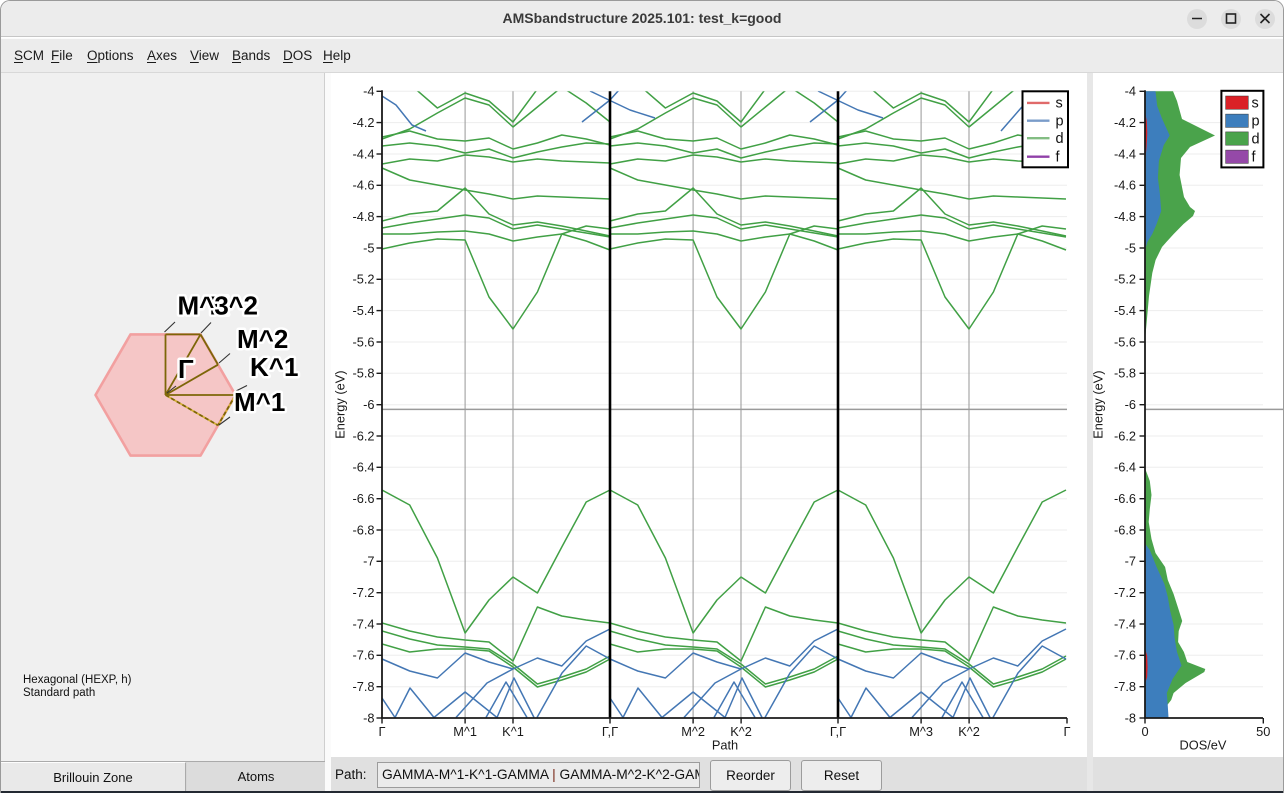 Image resolution: width=1284 pixels, height=793 pixels. I want to click on svg-text: 0, so click(1144, 731).